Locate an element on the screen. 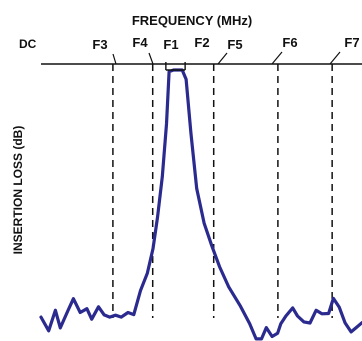 This screenshot has height=341, width=362. marker-label-f3: F3 is located at coordinates (99, 44).